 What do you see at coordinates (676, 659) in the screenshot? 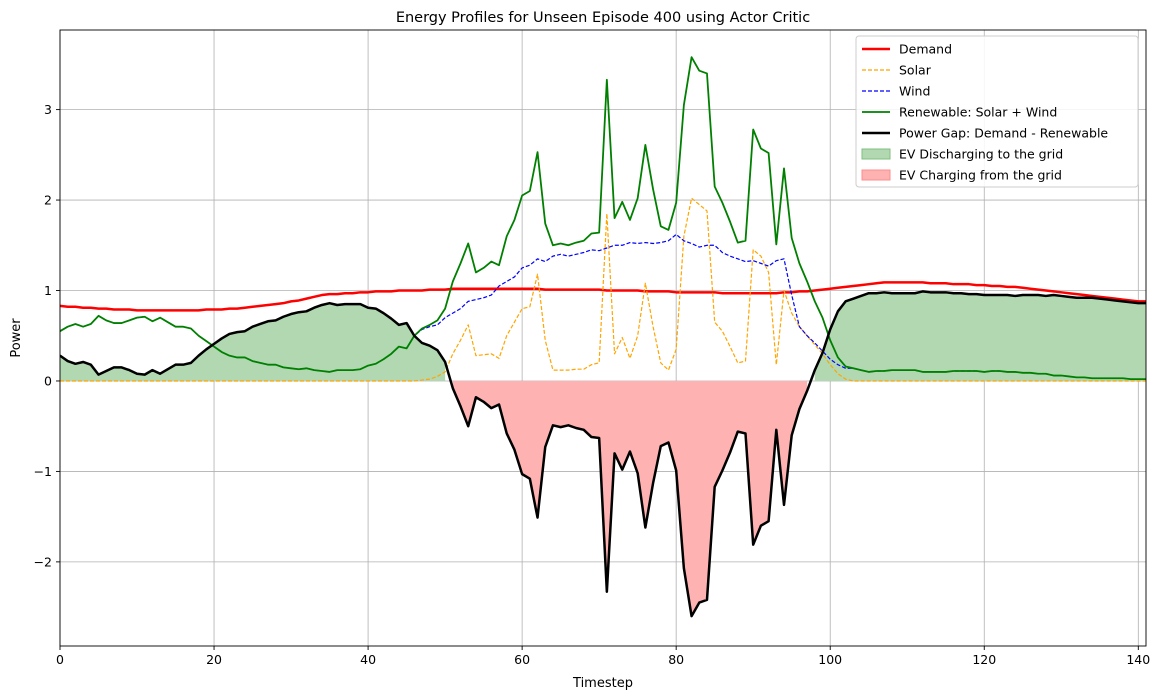
I see `x-tick-label: 80` at bounding box center [676, 659].